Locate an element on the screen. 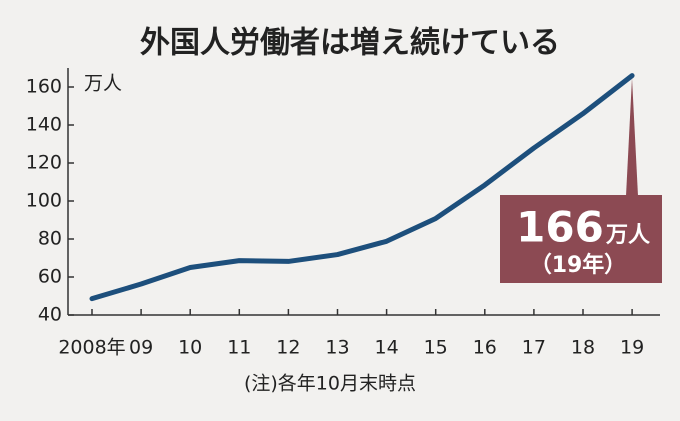  callout-note: （19年） is located at coordinates (578, 265).